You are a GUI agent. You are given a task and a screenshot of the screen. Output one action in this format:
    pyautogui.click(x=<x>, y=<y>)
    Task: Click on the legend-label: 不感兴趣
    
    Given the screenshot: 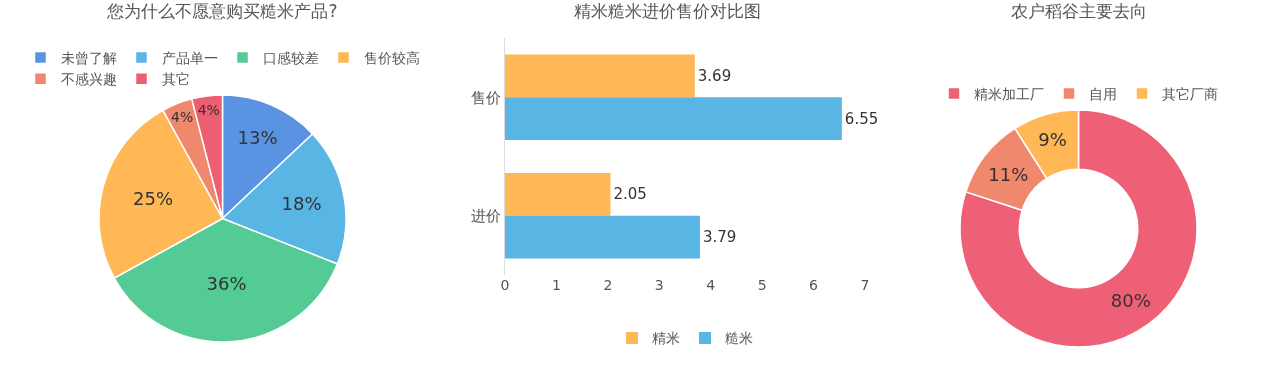 What is the action you would take?
    pyautogui.click(x=88, y=79)
    